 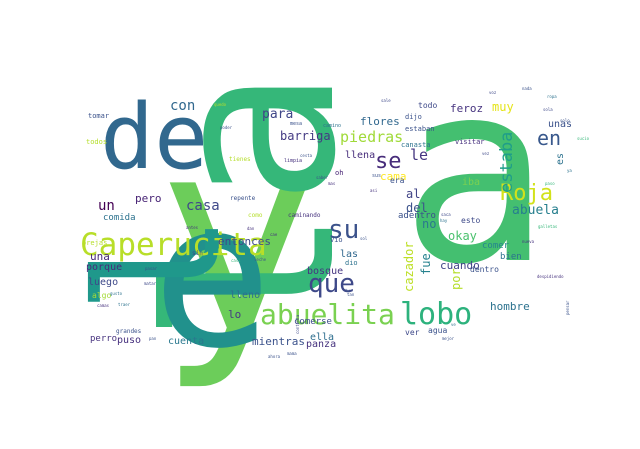 I want to click on word-comida: comida, so click(x=119, y=218).